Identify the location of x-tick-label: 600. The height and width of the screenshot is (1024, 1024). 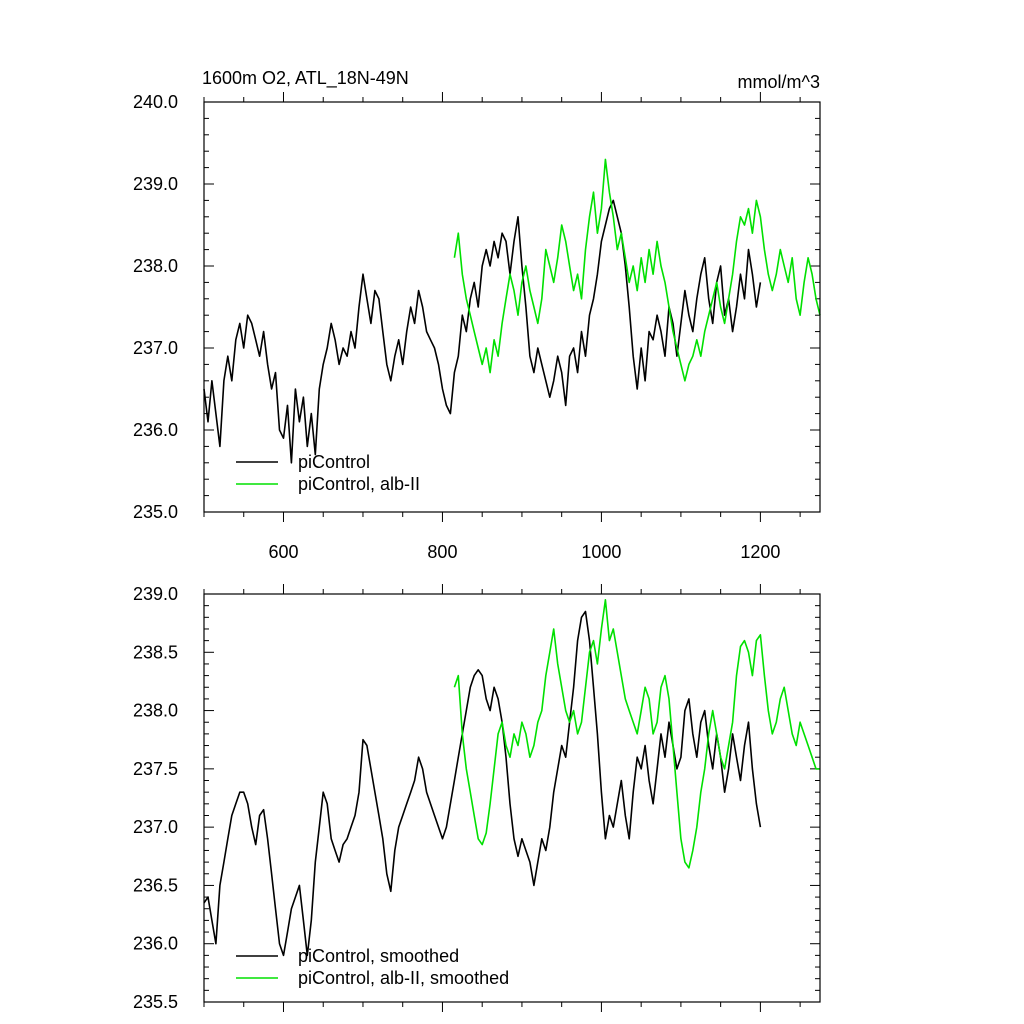
(283, 552).